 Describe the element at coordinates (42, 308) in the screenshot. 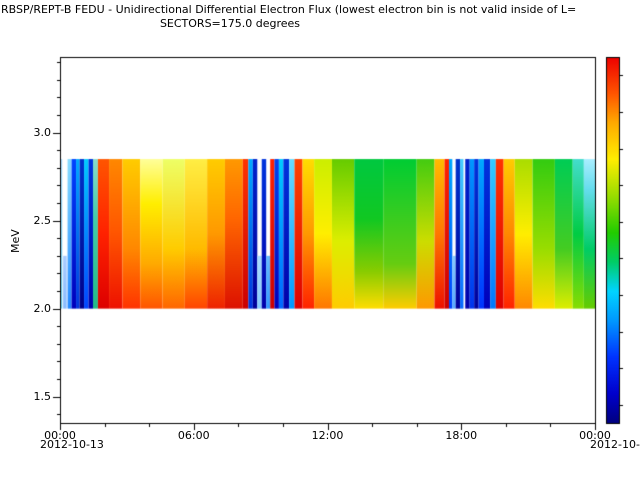

I see `y-tick-label: 2.0` at that location.